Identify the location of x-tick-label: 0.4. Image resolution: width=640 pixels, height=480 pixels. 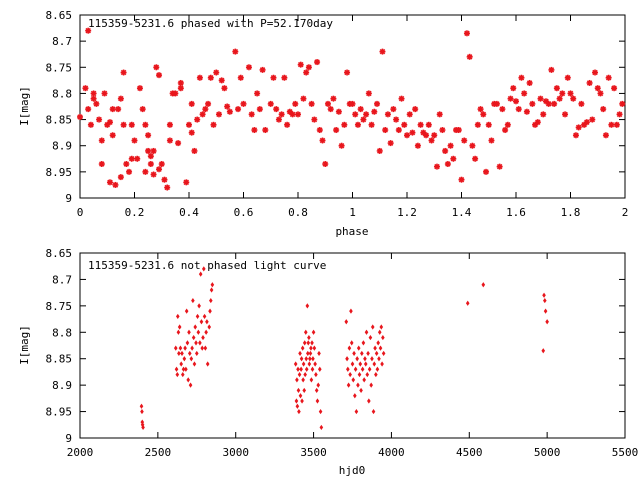
(189, 212).